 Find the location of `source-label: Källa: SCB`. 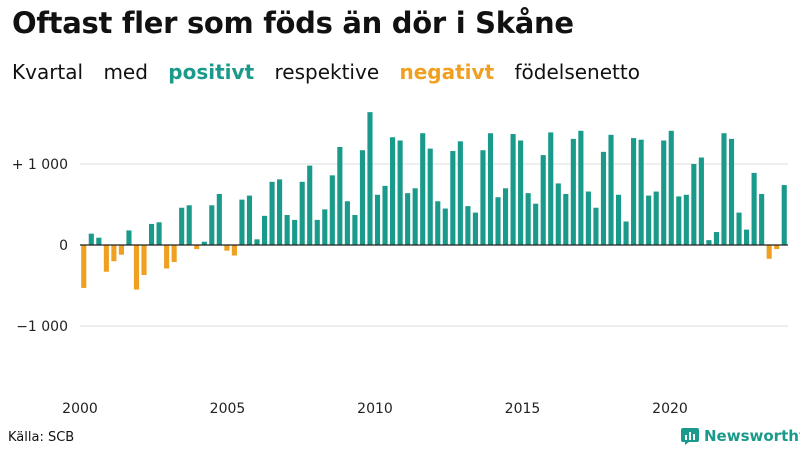

source-label: Källa: SCB is located at coordinates (41, 437).